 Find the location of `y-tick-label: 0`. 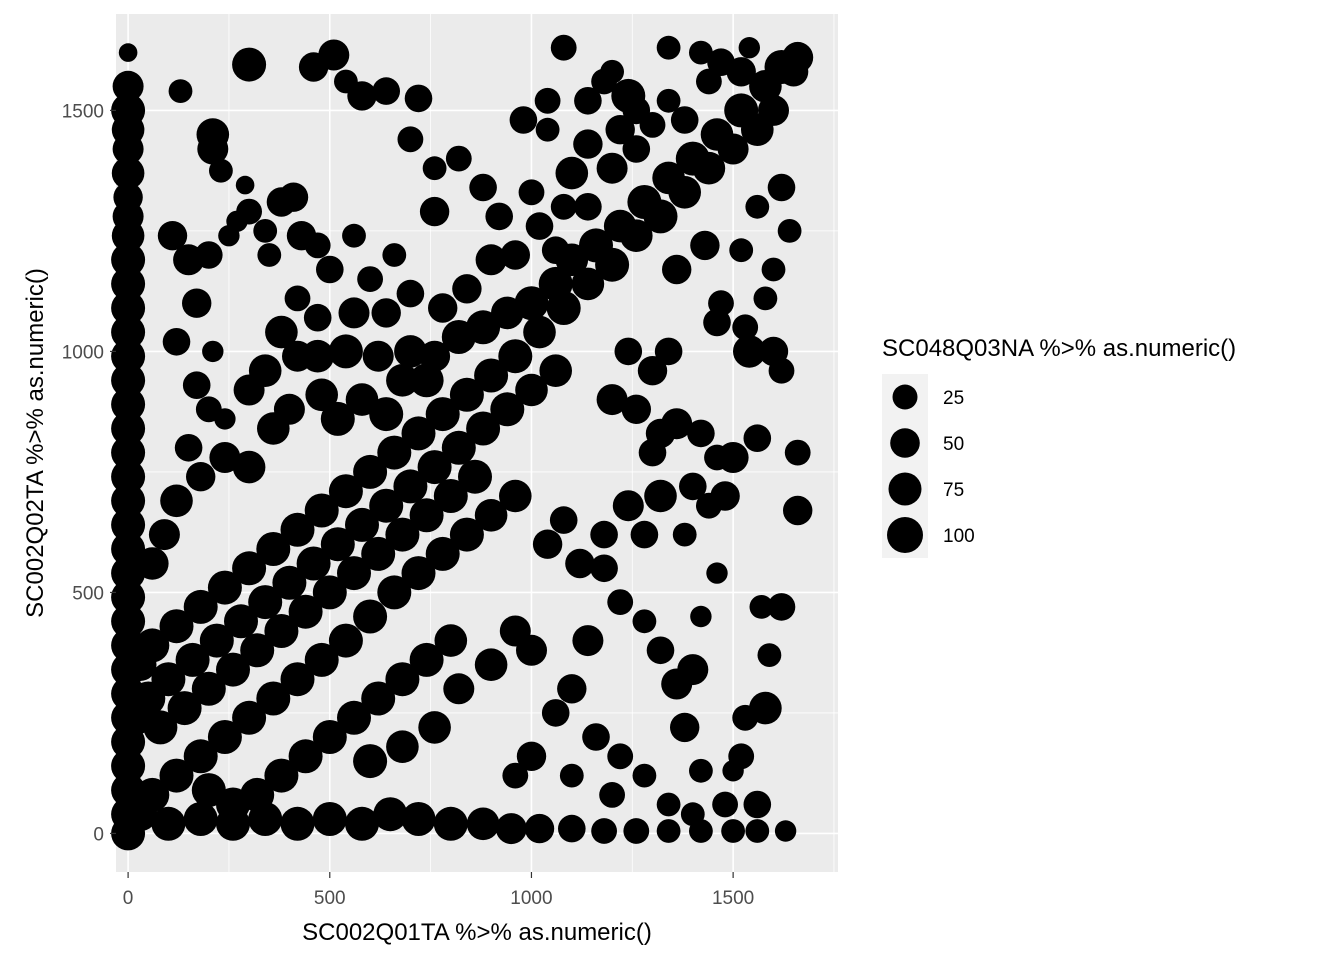

y-tick-label: 0 is located at coordinates (98, 834).